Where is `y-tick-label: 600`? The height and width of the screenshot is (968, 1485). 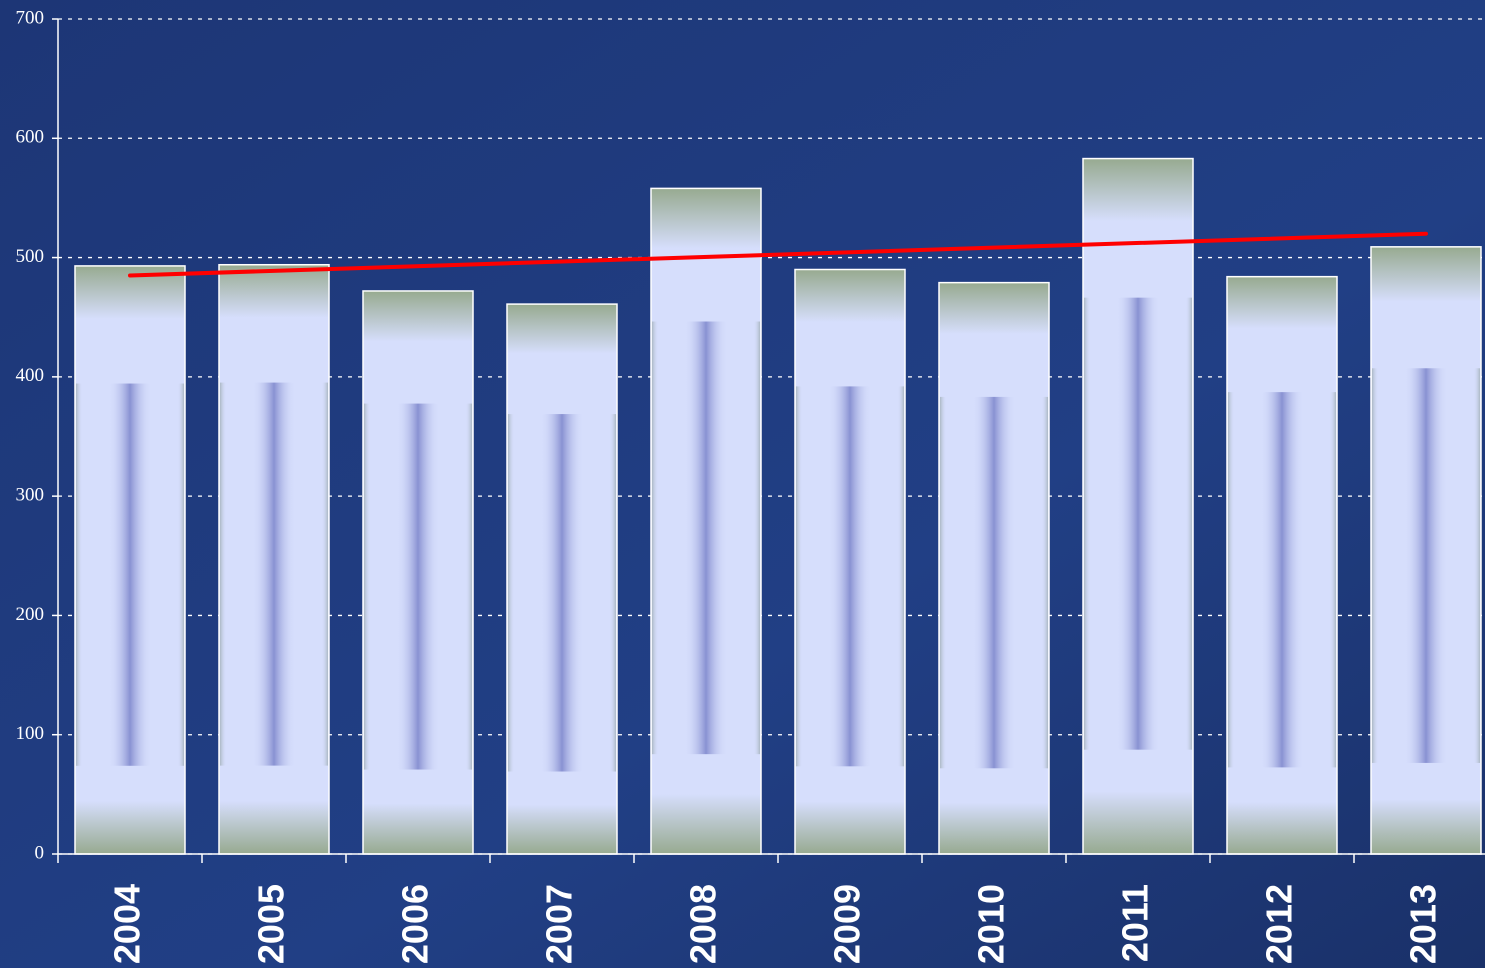
y-tick-label: 600 is located at coordinates (30, 137).